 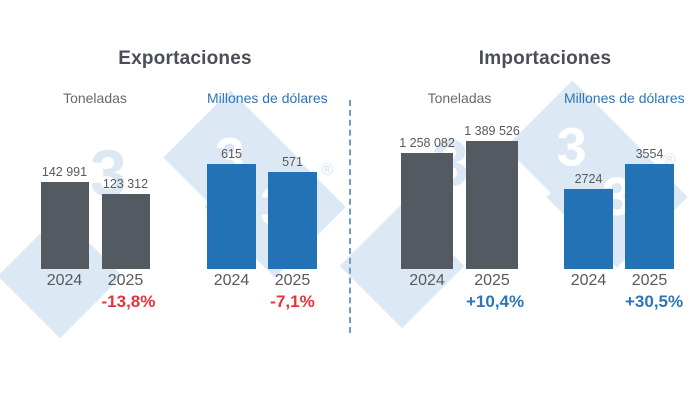 I want to click on registered-trademark-icon: ®, so click(x=327, y=169).